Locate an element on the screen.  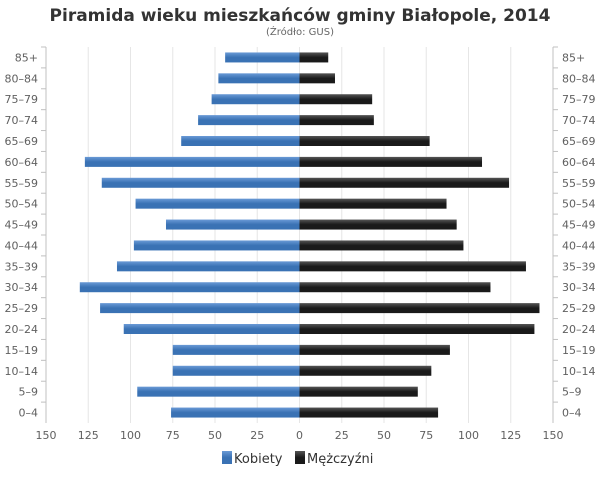
y-tick-label-right: 30–34 is located at coordinates (579, 287).